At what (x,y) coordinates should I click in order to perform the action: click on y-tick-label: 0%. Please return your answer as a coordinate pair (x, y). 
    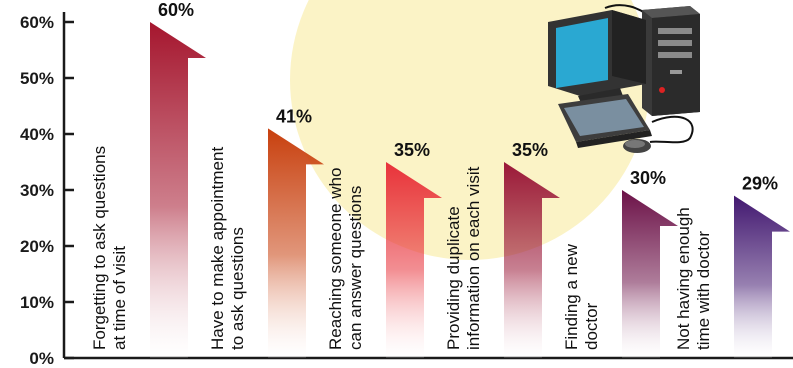
    Looking at the image, I should click on (41, 358).